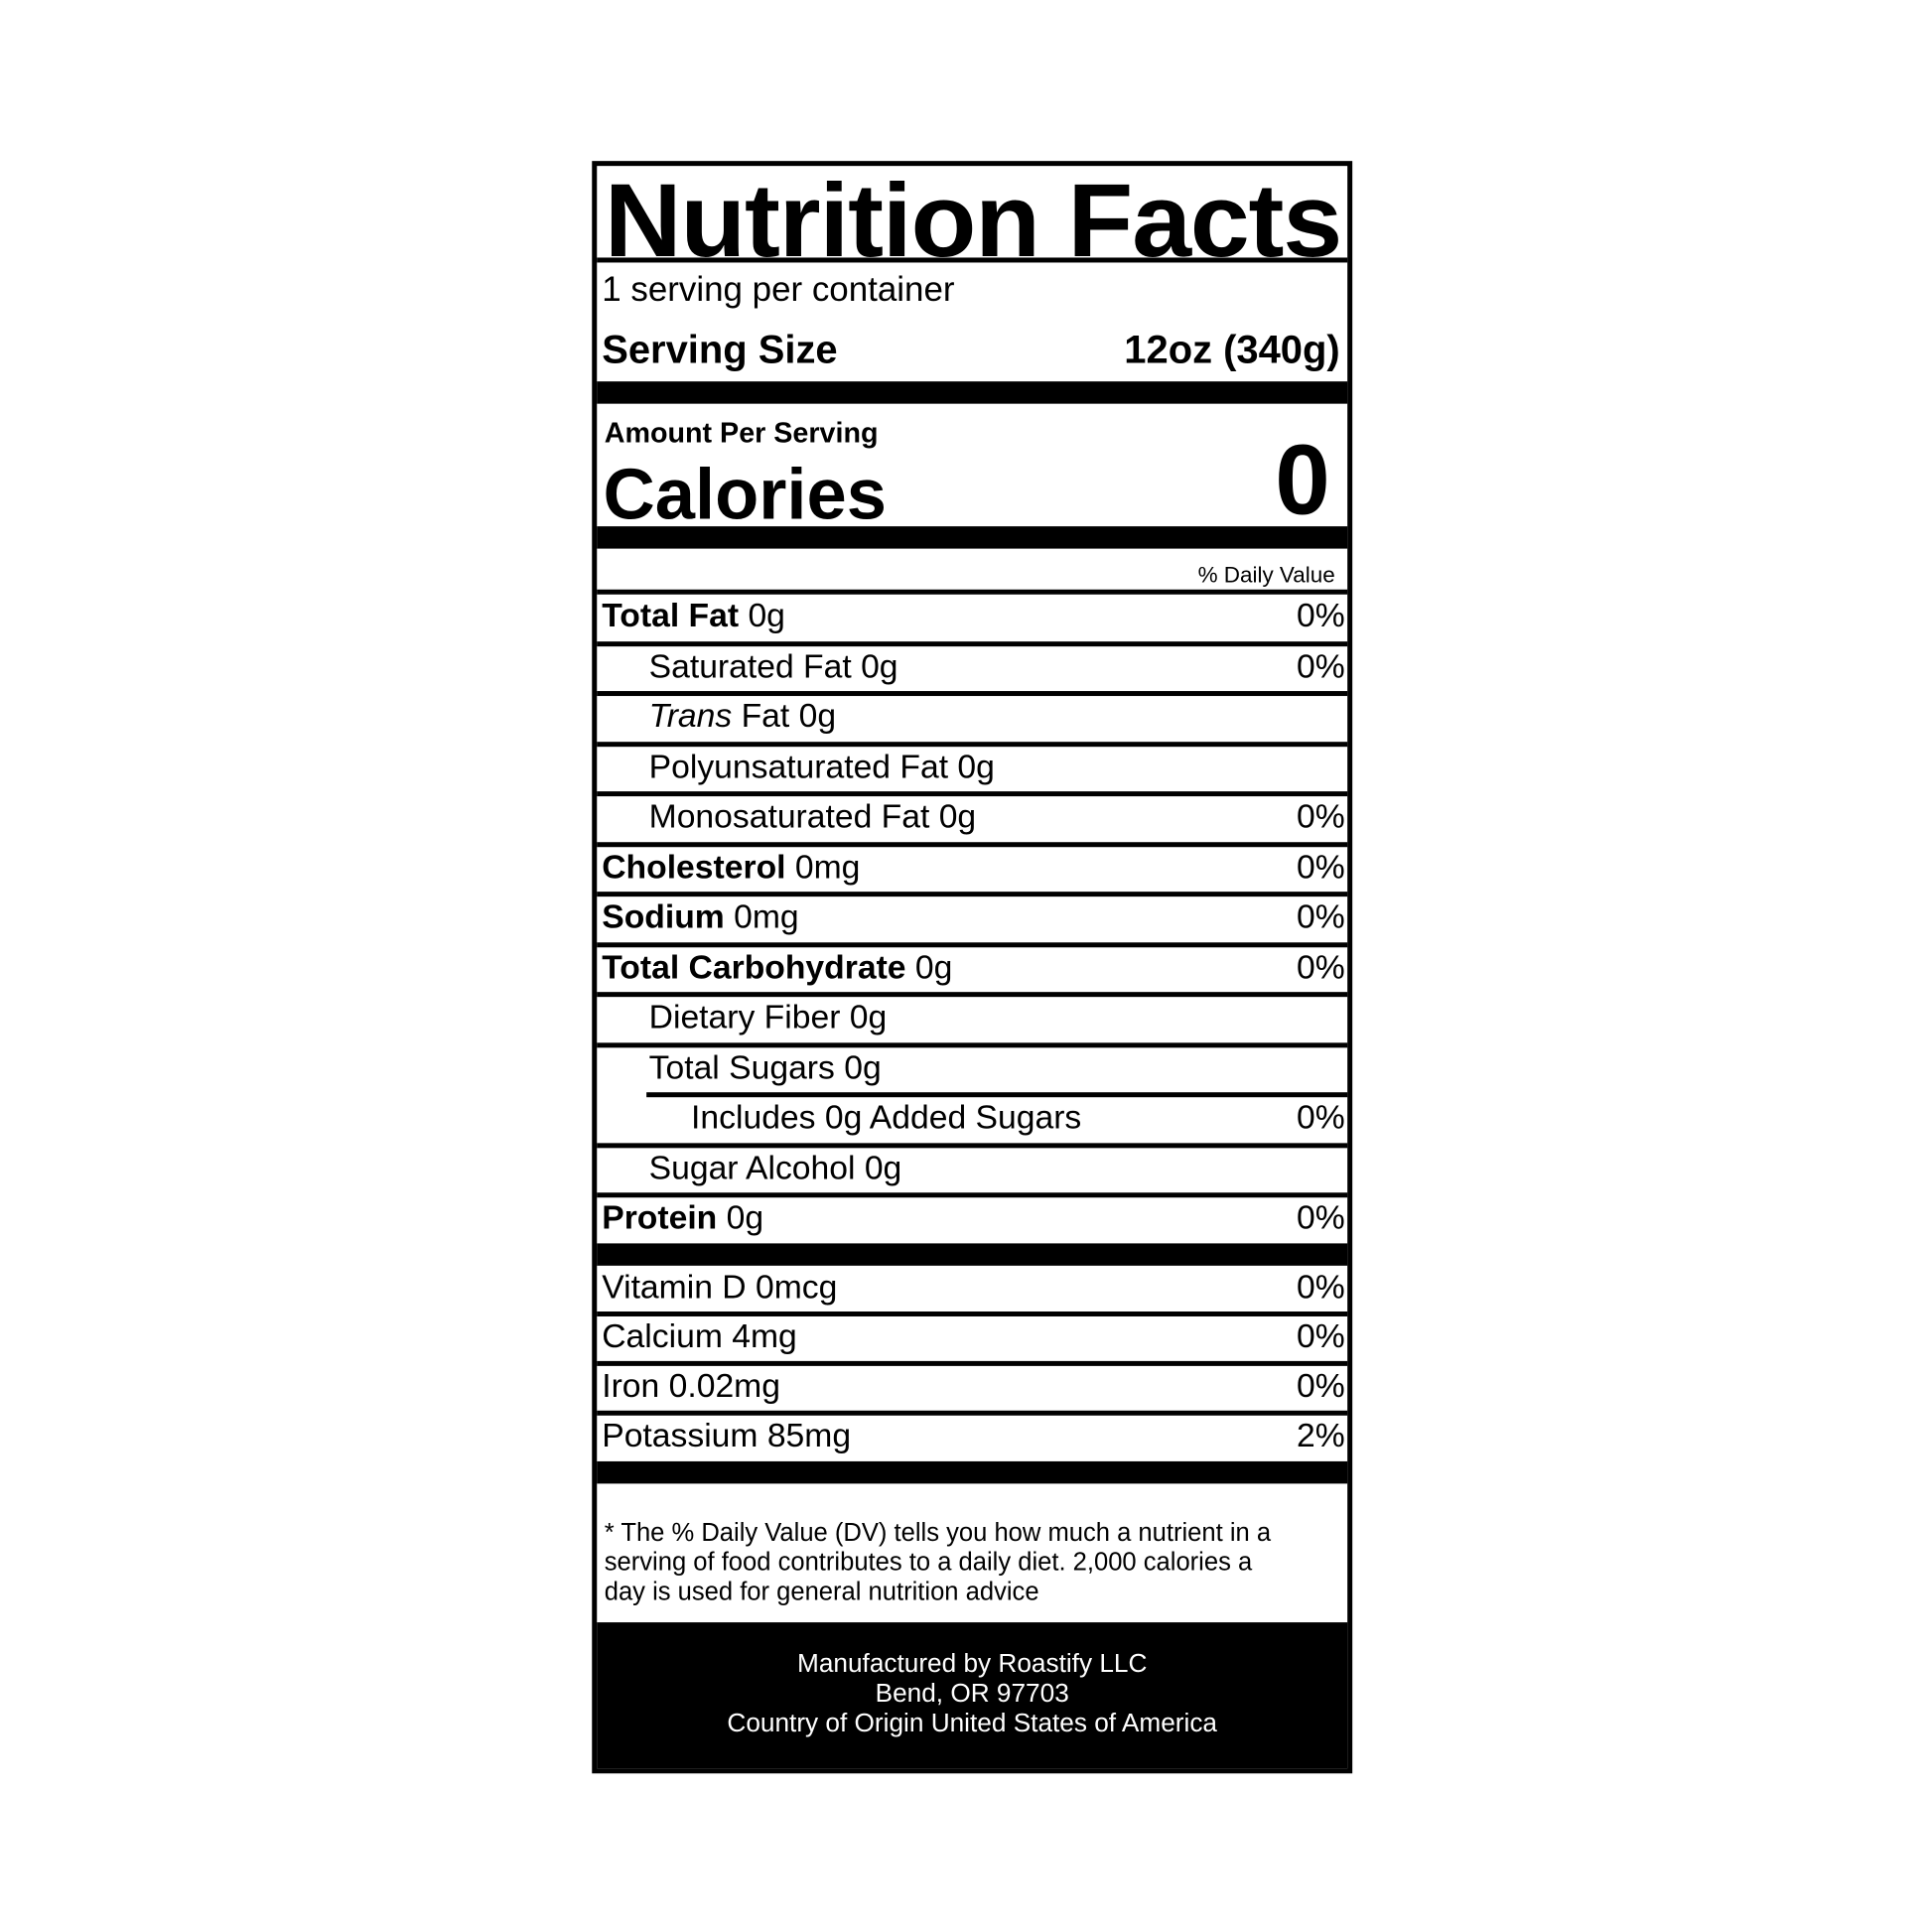 The height and width of the screenshot is (1932, 1932). I want to click on nutrient-name: Sodium, so click(663, 916).